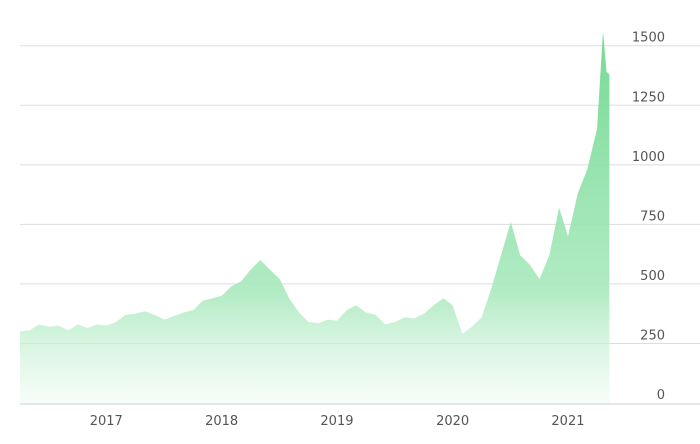 This screenshot has height=444, width=700. Describe the element at coordinates (648, 157) in the screenshot. I see `y-tick-label: 1000` at that location.